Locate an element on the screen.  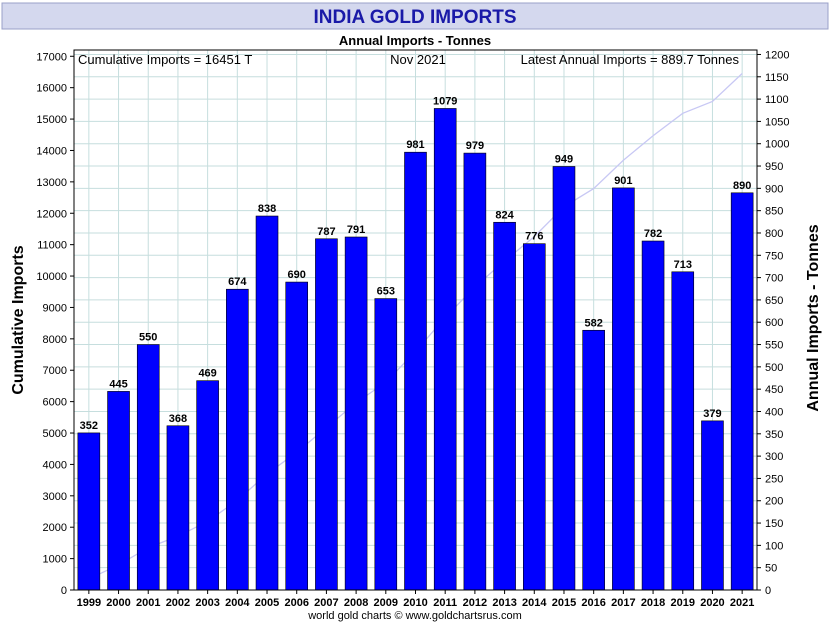
bar-value-label: 1079 is located at coordinates (445, 101).